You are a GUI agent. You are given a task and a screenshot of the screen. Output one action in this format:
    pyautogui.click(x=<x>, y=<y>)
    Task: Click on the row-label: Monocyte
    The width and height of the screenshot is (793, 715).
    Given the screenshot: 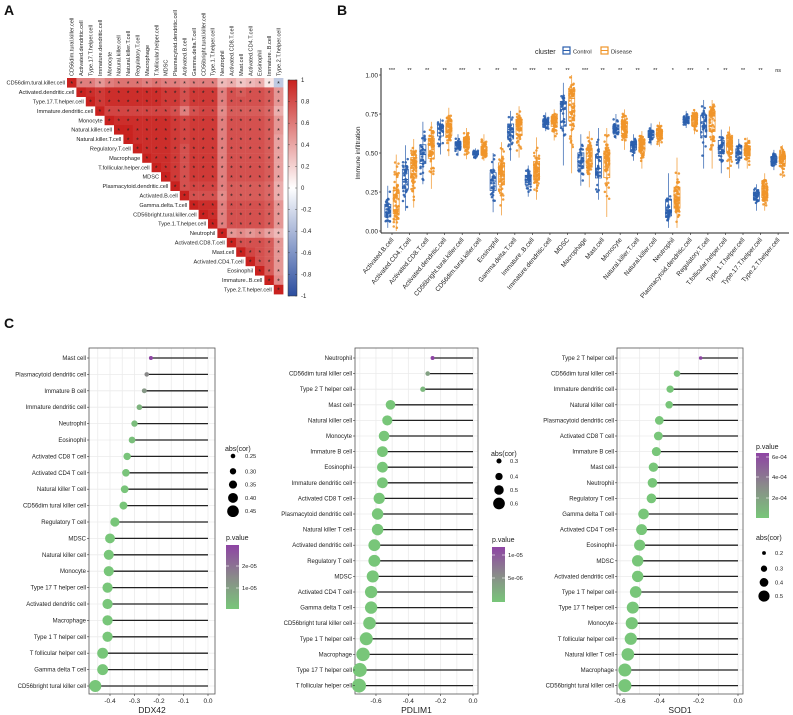 What is the action you would take?
    pyautogui.click(x=73, y=572)
    